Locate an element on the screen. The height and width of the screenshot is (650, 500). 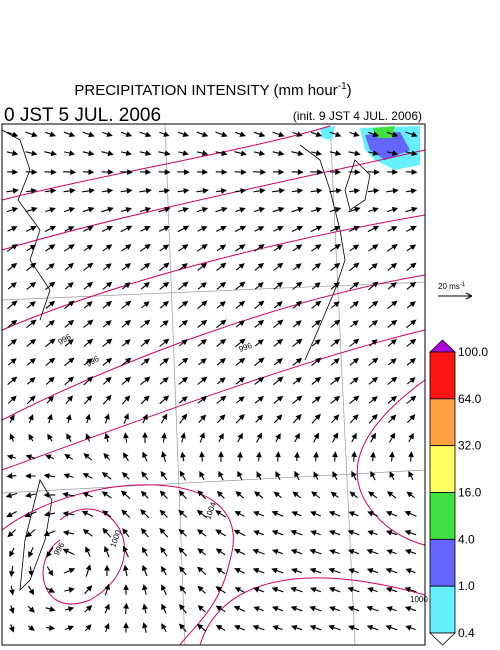
isobar is located at coordinates (117, 565).